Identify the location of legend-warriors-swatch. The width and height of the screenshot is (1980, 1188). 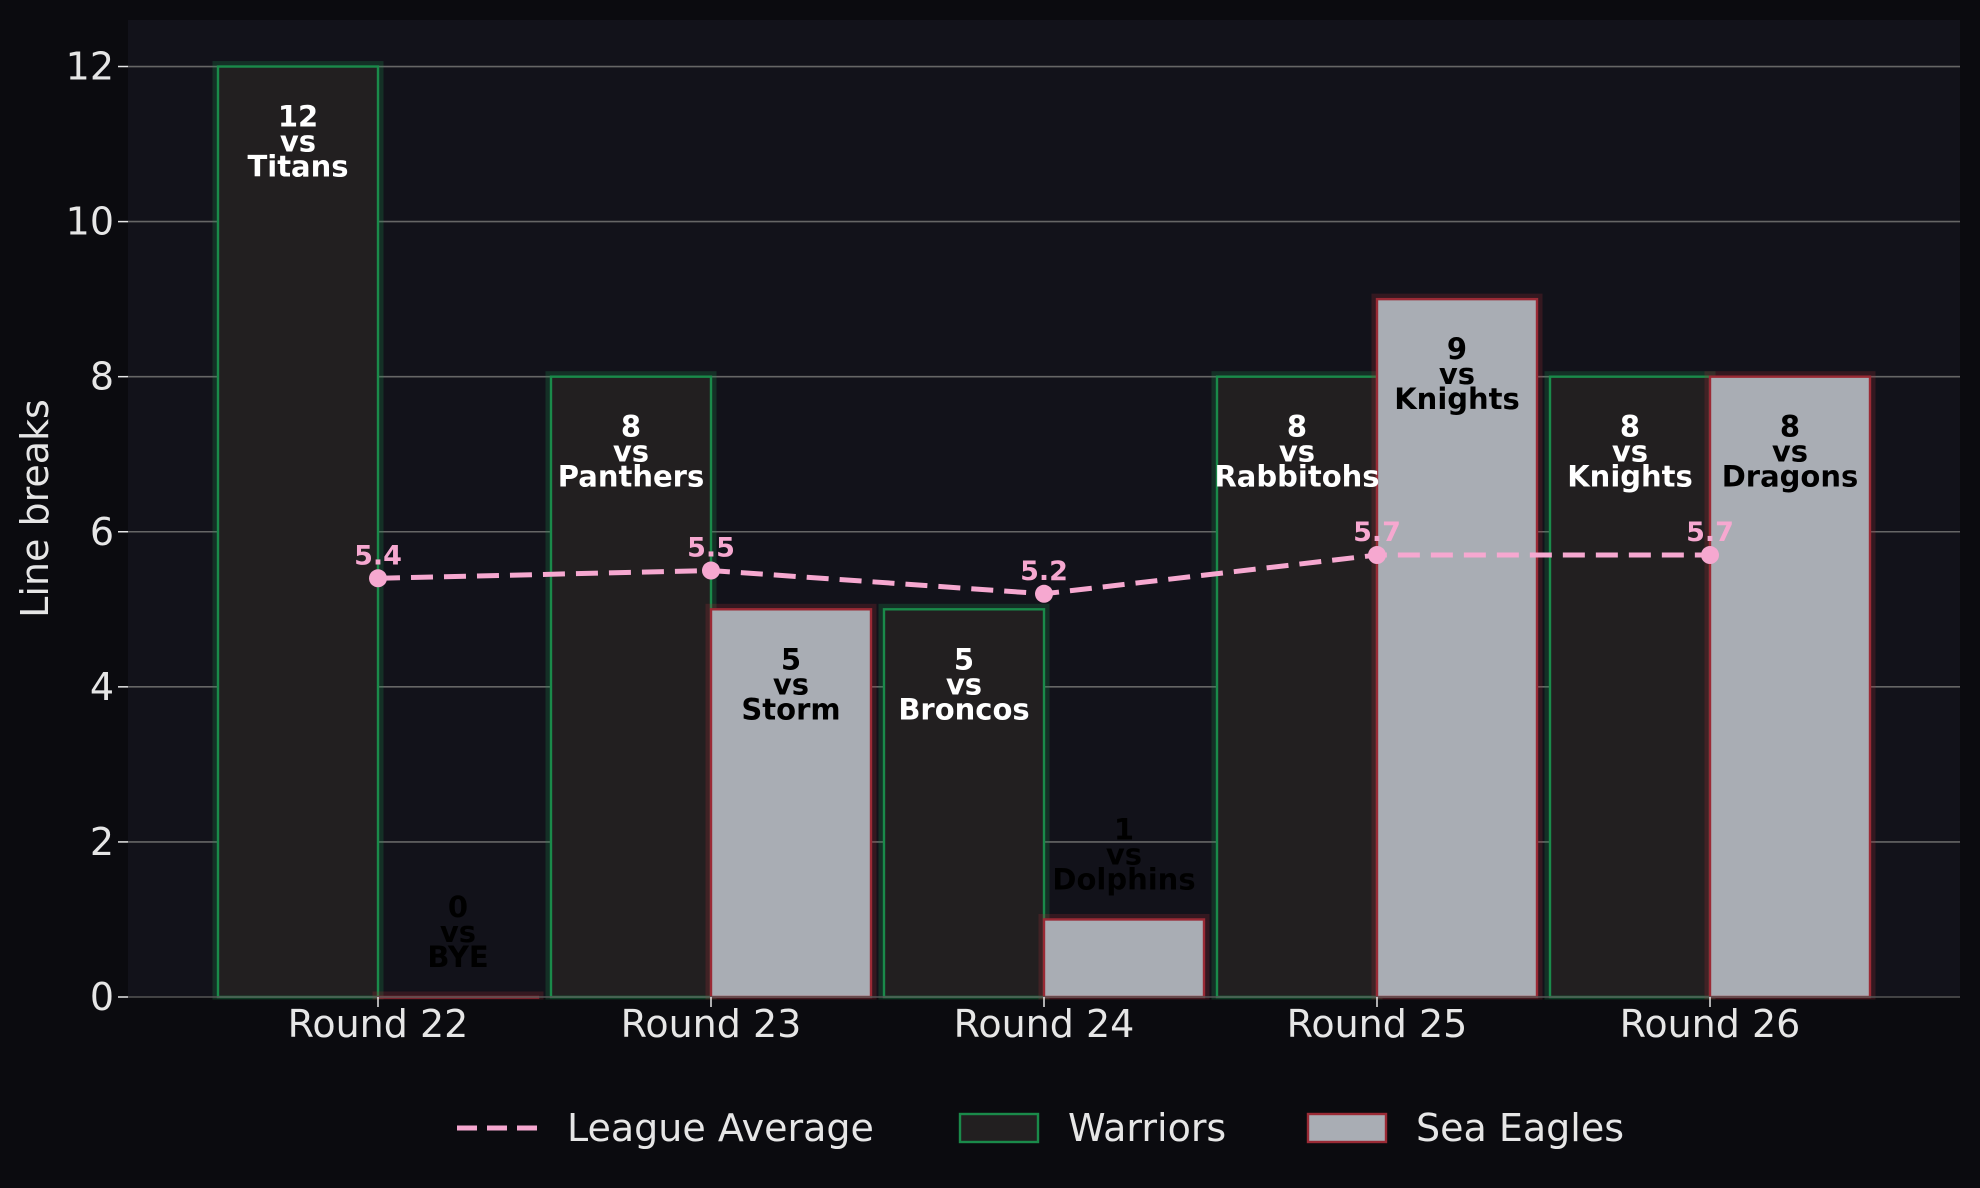
(999, 1128).